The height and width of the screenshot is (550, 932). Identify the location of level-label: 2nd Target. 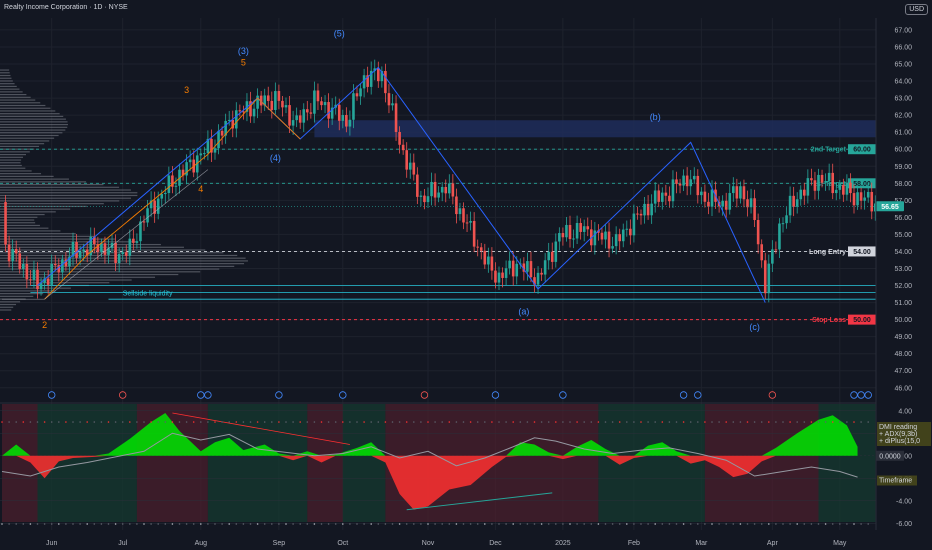
(829, 150).